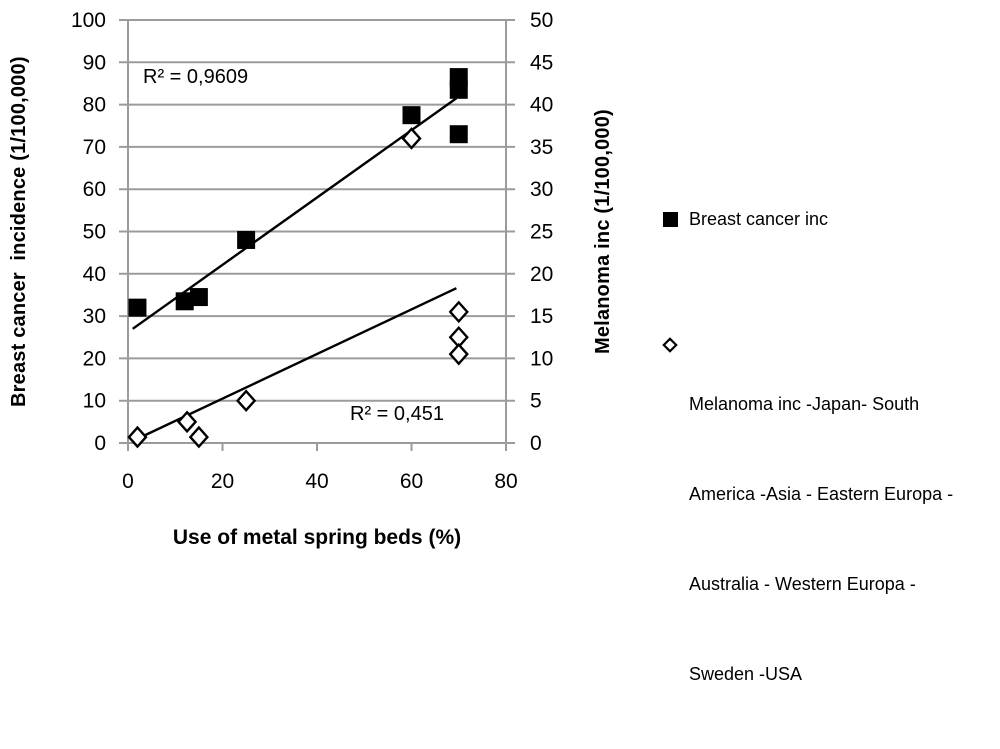 The height and width of the screenshot is (749, 1000). What do you see at coordinates (541, 147) in the screenshot?
I see `y-axis-tick-label-right: 35` at bounding box center [541, 147].